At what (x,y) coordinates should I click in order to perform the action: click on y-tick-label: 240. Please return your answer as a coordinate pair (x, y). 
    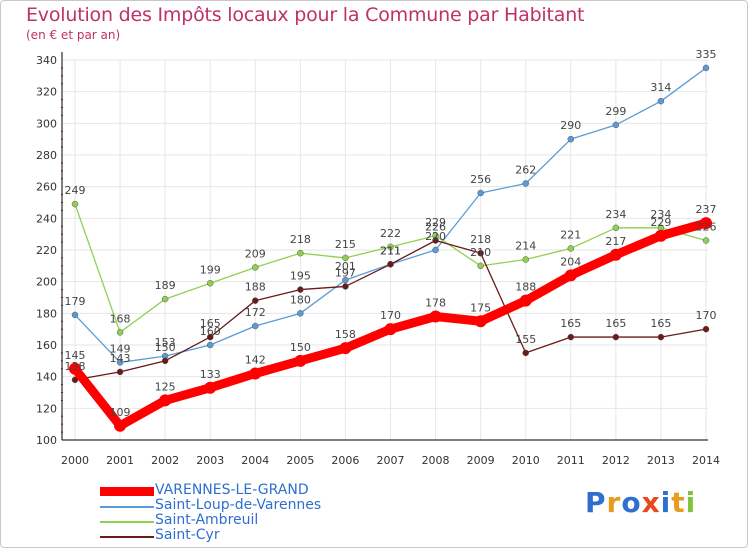
    Looking at the image, I should click on (46, 218).